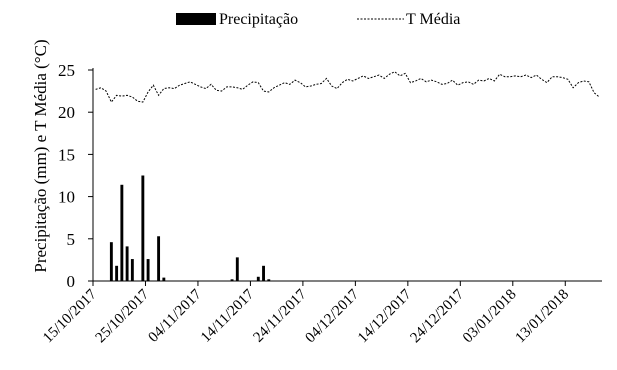 The image size is (617, 370). Describe the element at coordinates (228, 316) in the screenshot. I see `x-tick-label: 14/11/2017` at that location.